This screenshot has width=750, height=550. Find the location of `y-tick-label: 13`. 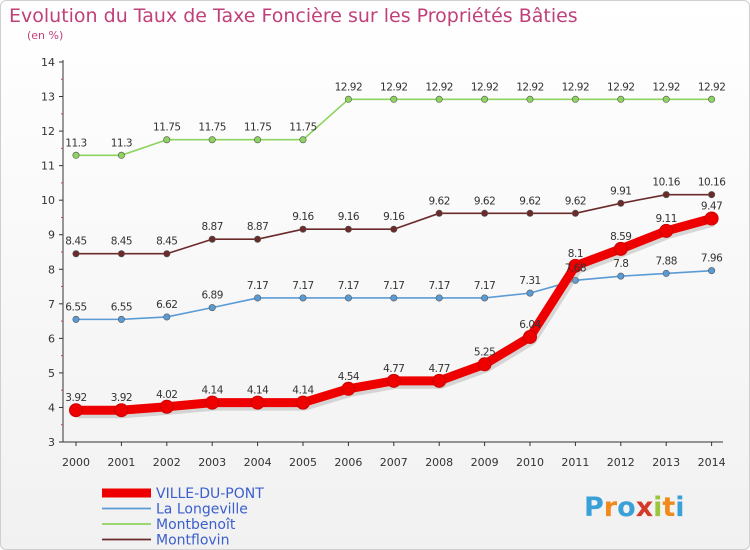

y-tick-label: 13 is located at coordinates (48, 97).